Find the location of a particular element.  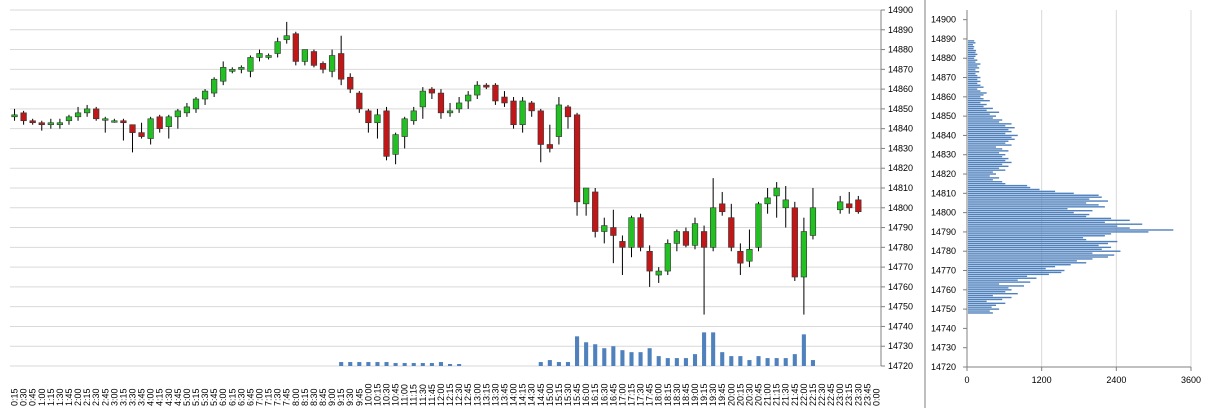

time-tick-label: 19:30 is located at coordinates (713, 394).